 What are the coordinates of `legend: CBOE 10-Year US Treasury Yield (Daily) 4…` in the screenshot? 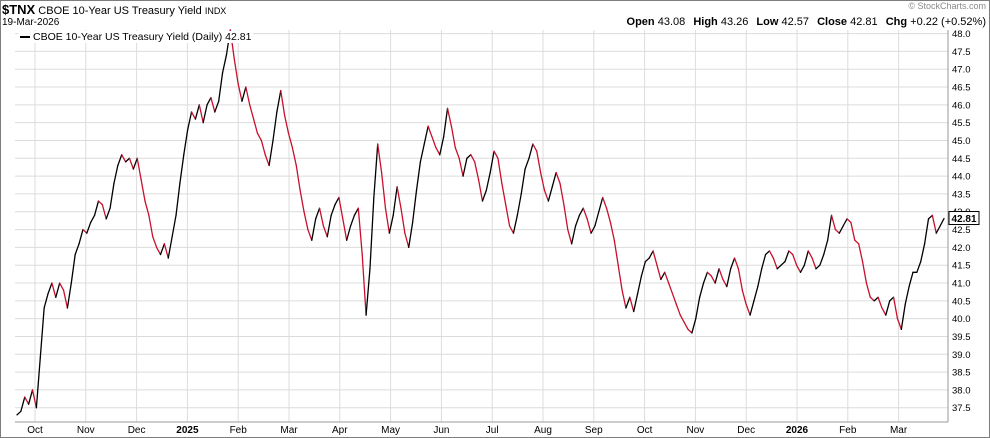 It's located at (136, 37).